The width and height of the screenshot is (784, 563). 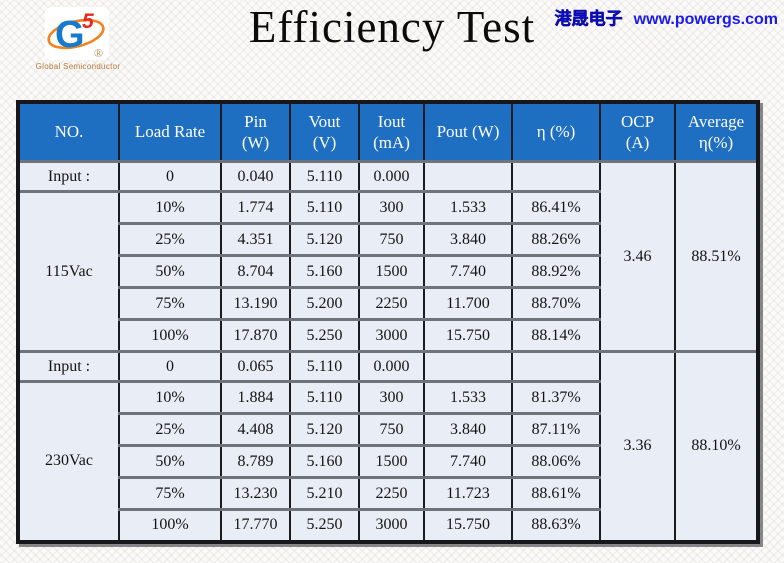 I want to click on table-row: 100% 17.770 5.250 3000 15.750 88.63%, so click(x=388, y=525).